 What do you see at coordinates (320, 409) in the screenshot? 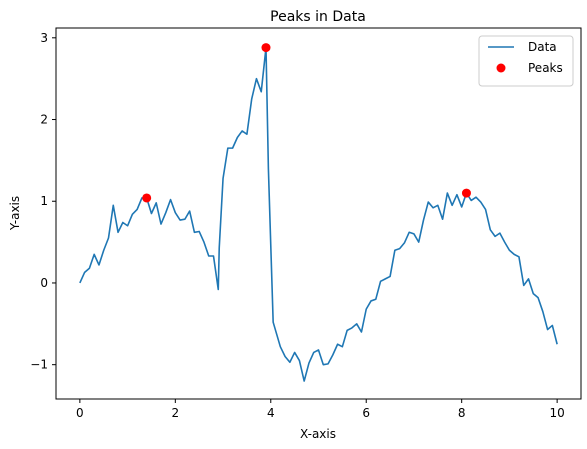
I see `x-axis-ticks: 0 2 4 6 8 10` at bounding box center [320, 409].